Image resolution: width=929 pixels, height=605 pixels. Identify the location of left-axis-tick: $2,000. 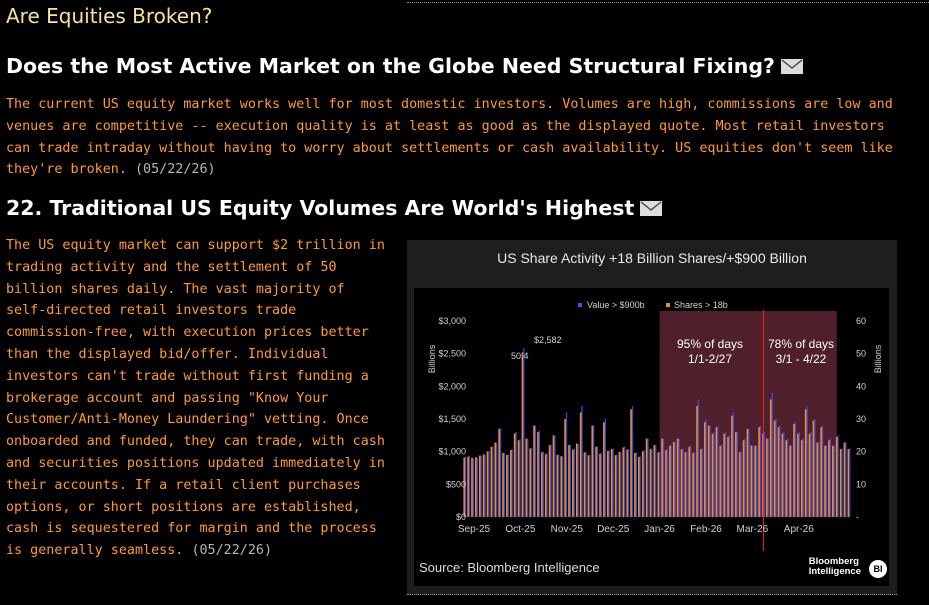
(452, 386).